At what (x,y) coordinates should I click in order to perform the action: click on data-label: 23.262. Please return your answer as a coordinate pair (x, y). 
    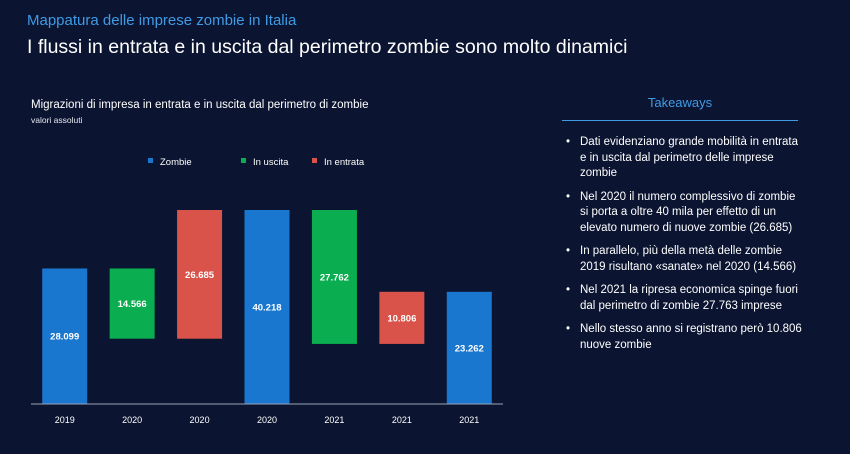
    Looking at the image, I should click on (469, 348).